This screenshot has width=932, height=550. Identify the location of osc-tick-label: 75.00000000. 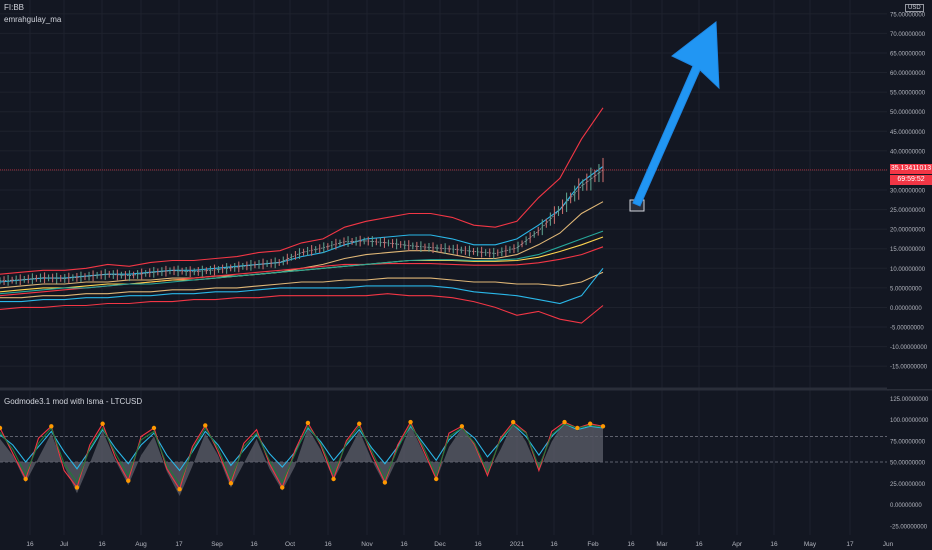
(908, 442).